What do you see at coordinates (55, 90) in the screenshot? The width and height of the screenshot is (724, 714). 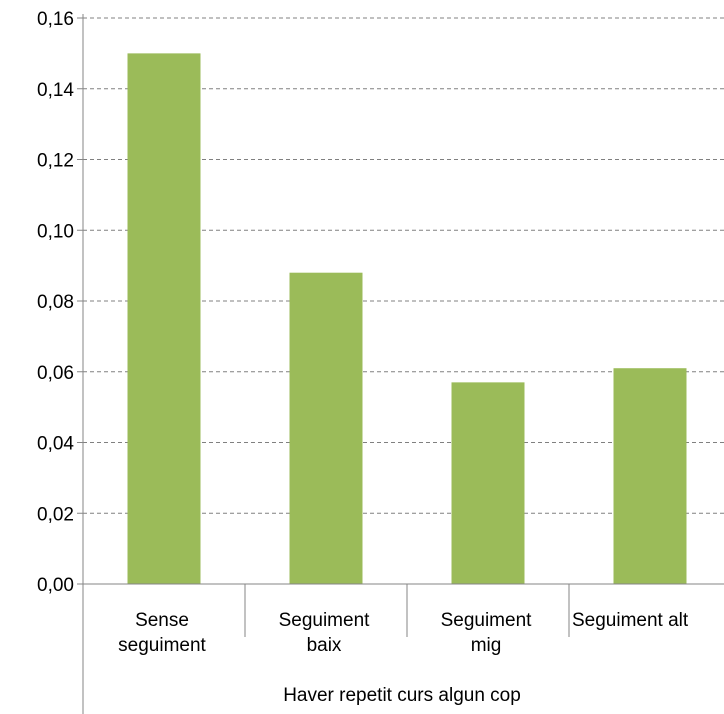 I see `y-tick-label: 0,14` at bounding box center [55, 90].